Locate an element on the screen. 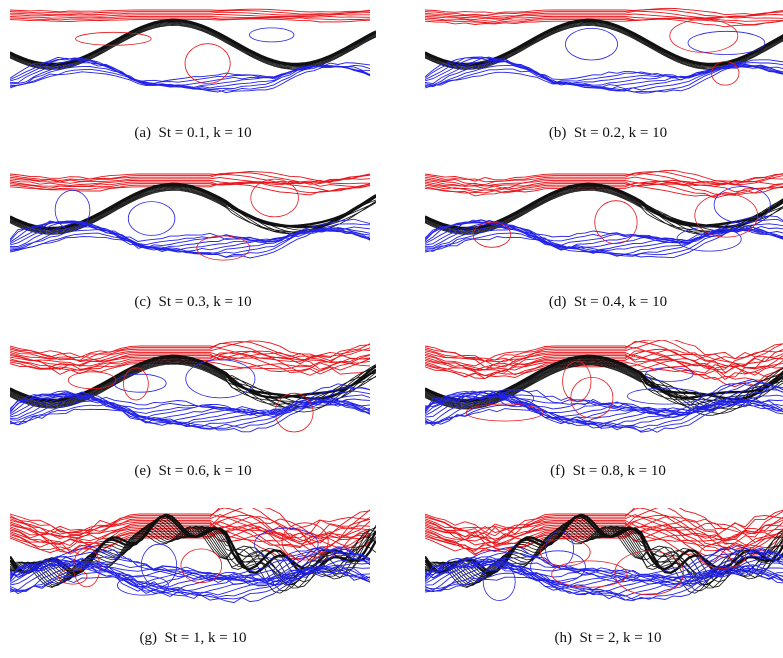  panel-e is located at coordinates (193, 392).